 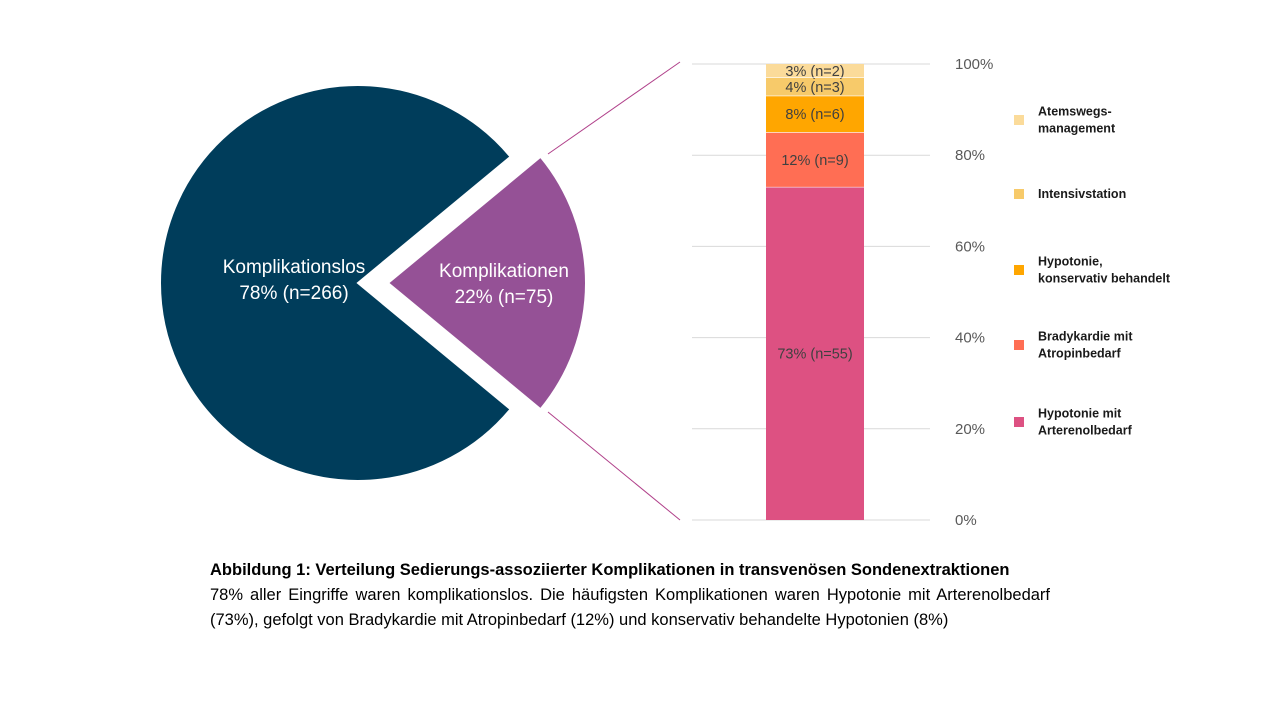 What do you see at coordinates (1104, 270) in the screenshot?
I see `legend-label-hypotonie-konservativ-behandelt: Hypotonie, konservativ behandelt` at bounding box center [1104, 270].